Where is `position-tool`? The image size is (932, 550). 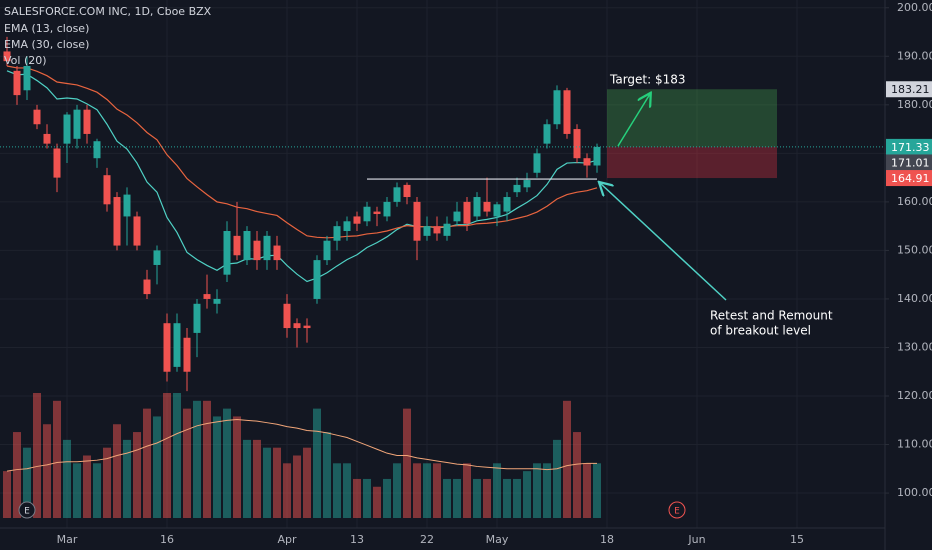
position-tool is located at coordinates (692, 134).